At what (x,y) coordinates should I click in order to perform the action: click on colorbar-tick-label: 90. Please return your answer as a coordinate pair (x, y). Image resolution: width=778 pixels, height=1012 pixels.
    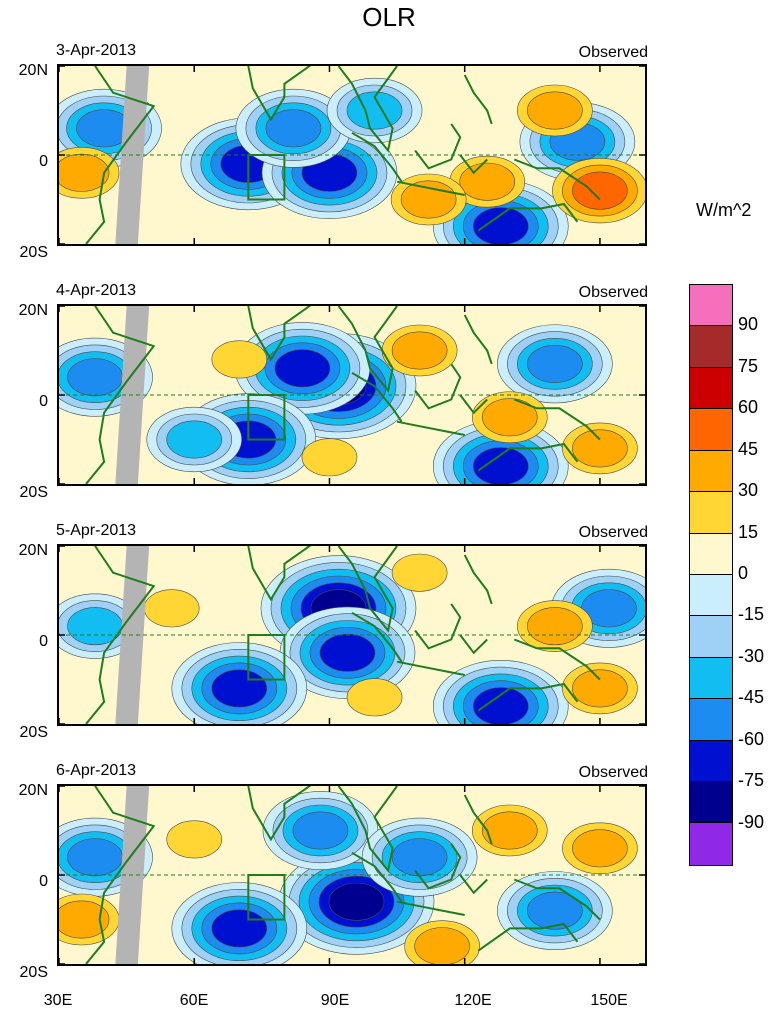
    Looking at the image, I should click on (748, 324).